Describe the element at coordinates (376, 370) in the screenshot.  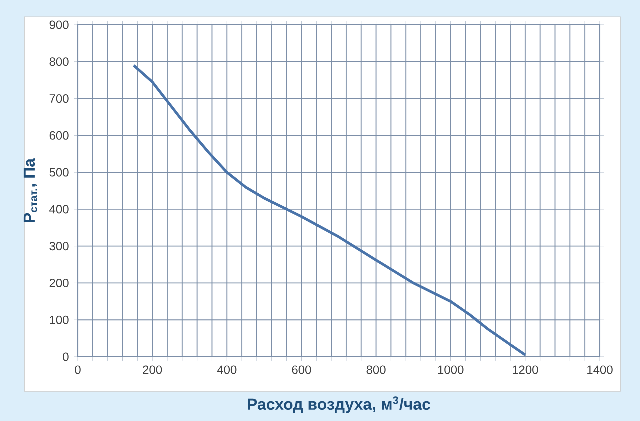
I see `x-tick-label: 800` at that location.